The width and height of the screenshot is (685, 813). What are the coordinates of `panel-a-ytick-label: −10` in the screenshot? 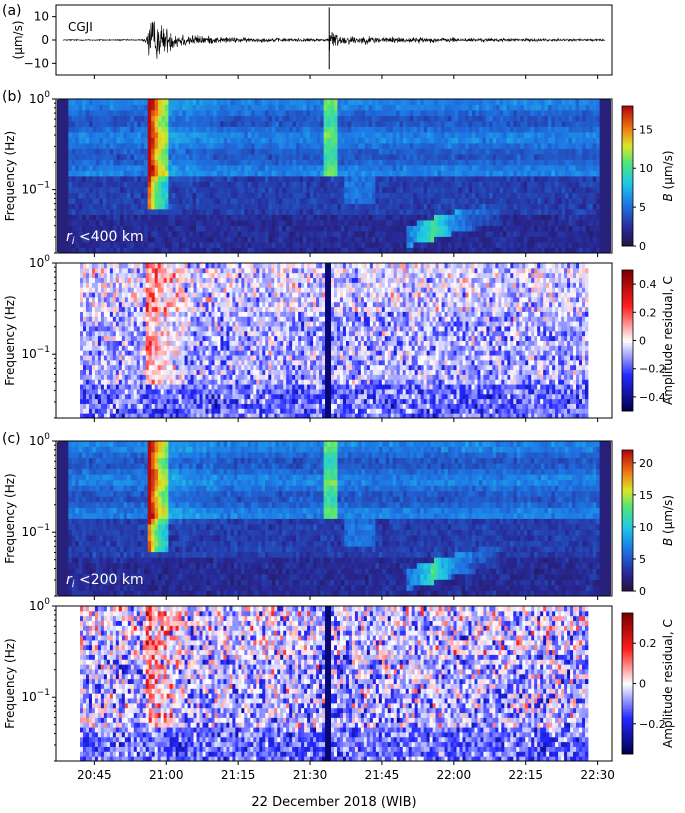 It's located at (36, 63).